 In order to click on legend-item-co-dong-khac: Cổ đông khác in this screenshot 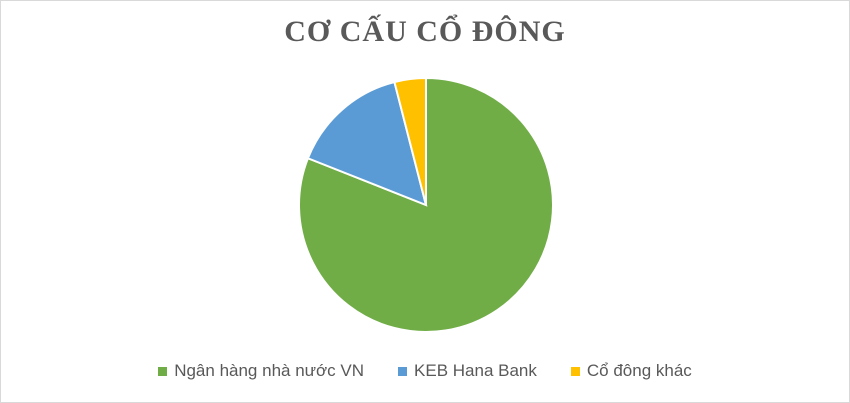, I will do `click(631, 371)`.